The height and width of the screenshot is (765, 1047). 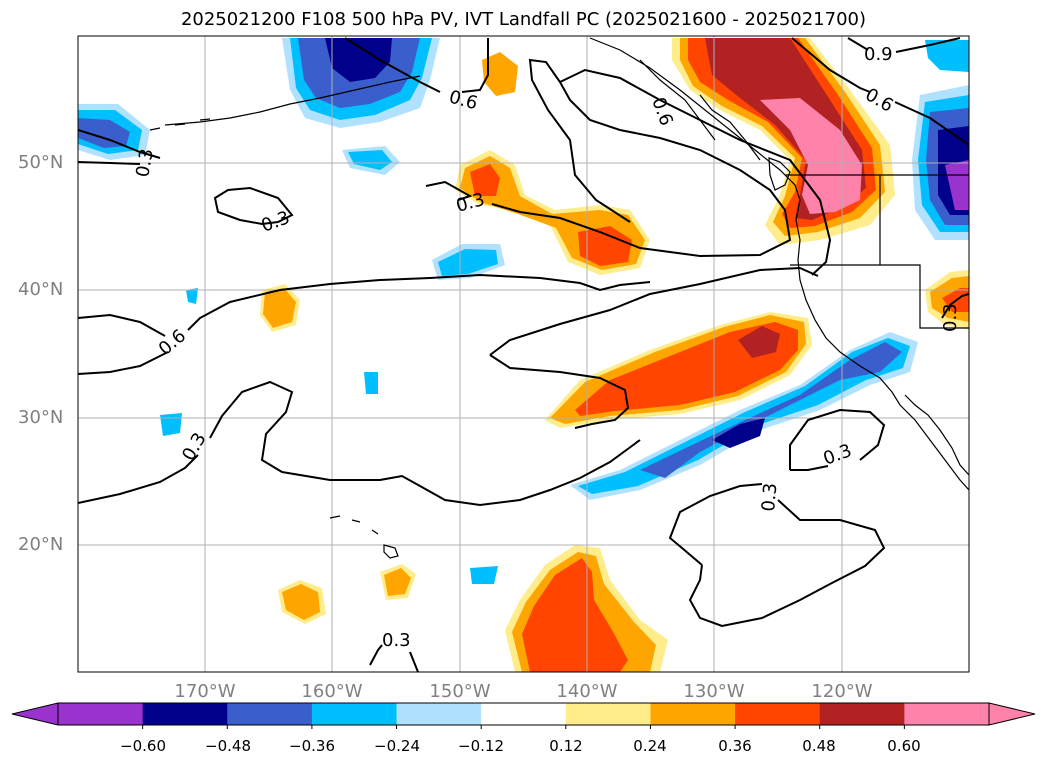 What do you see at coordinates (460, 691) in the screenshot?
I see `lon-label-150w: 150°W` at bounding box center [460, 691].